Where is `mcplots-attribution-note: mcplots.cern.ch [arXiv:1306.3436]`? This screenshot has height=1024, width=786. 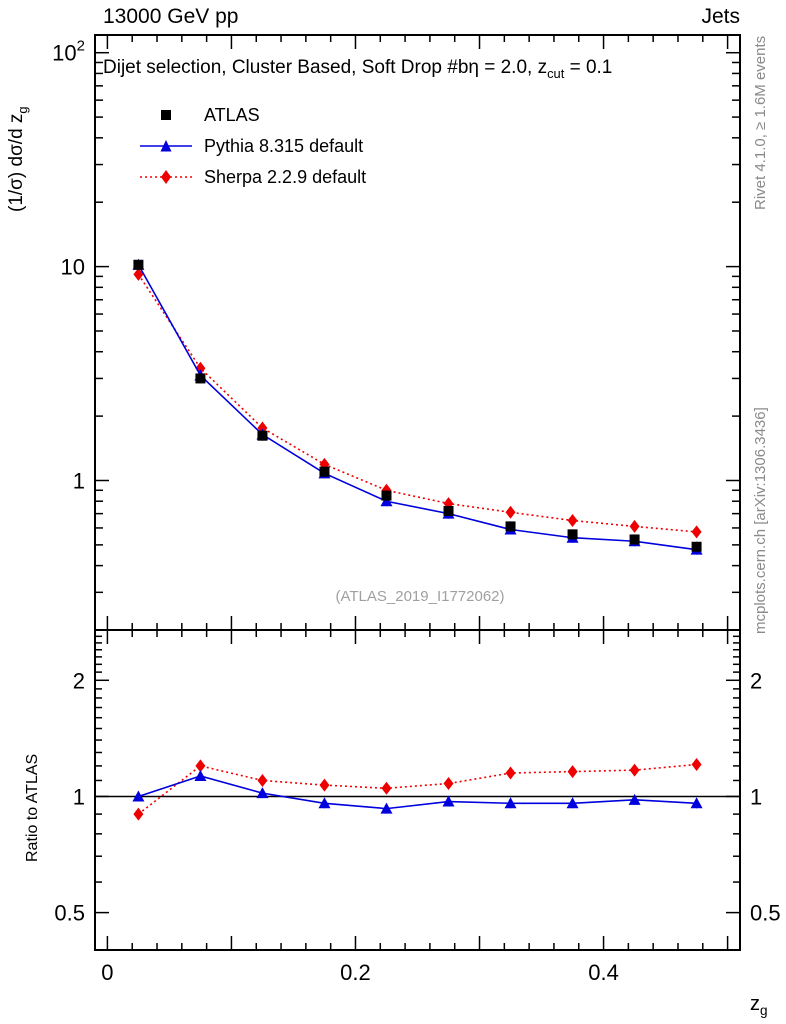 mcplots-attribution-note: mcplots.cern.ch [arXiv:1306.3436] is located at coordinates (760, 520).